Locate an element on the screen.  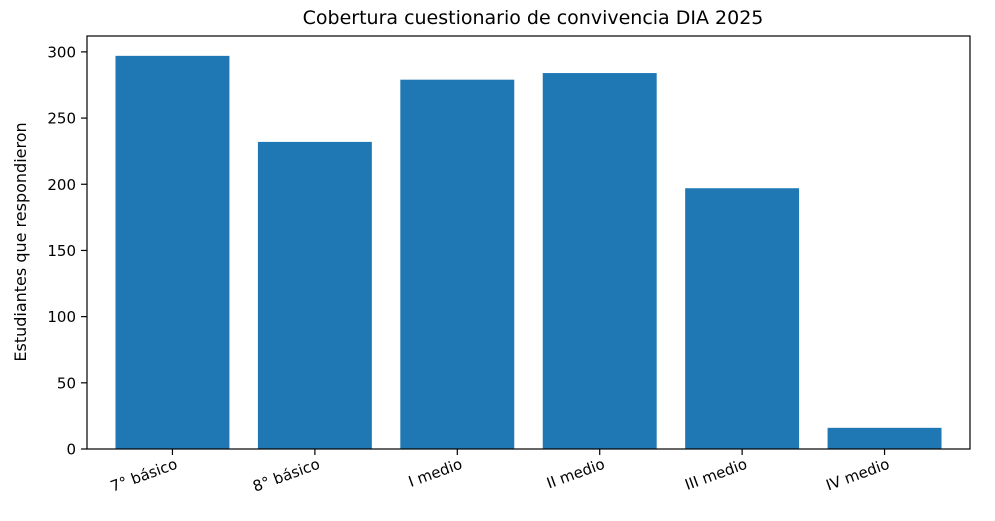
y-tick-label-6: 300 is located at coordinates (61, 52).